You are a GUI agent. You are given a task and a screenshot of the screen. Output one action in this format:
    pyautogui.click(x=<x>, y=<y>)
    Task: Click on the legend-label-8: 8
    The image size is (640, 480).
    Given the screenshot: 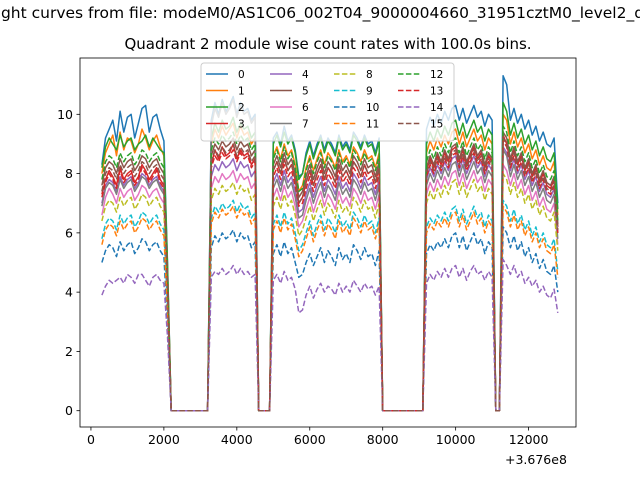 What is the action you would take?
    pyautogui.click(x=369, y=75)
    